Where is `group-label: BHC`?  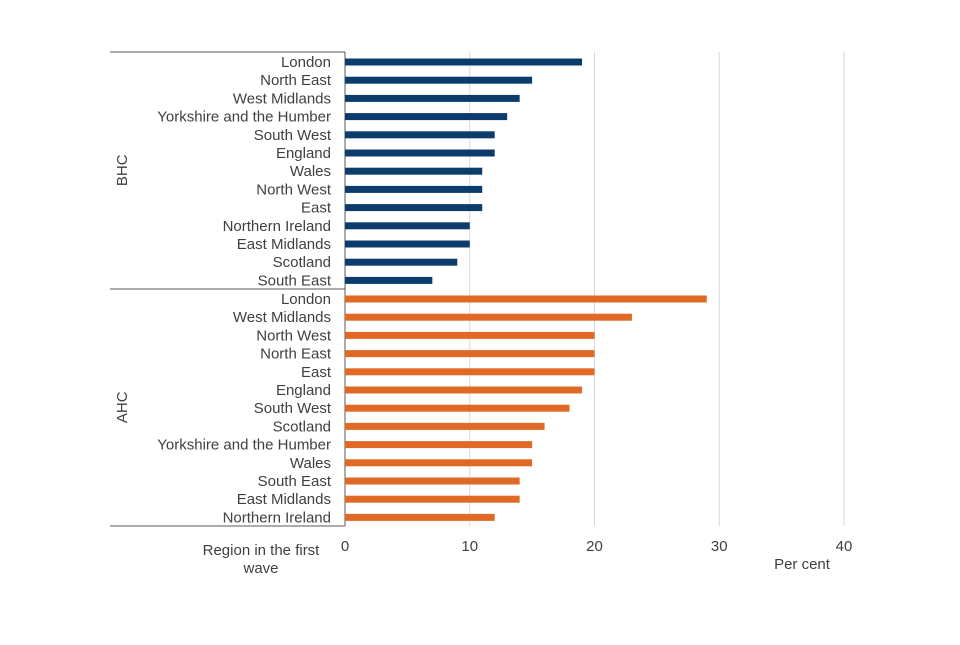
group-label: BHC is located at coordinates (122, 170).